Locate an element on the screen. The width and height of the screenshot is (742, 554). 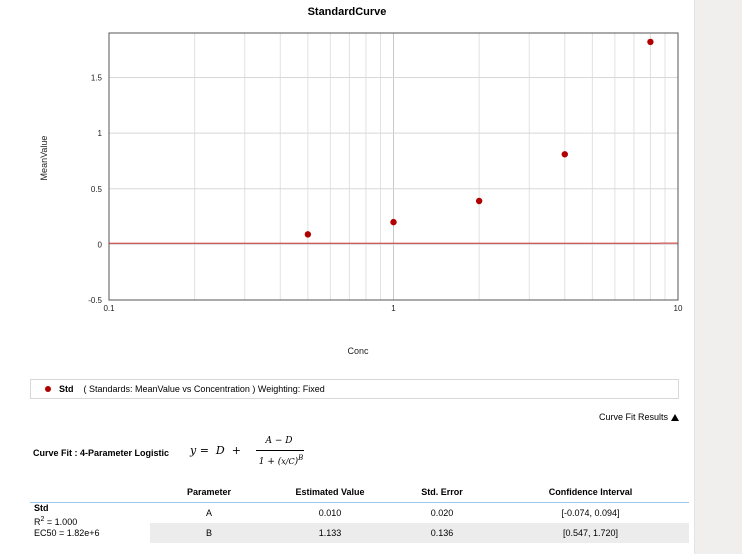
header-confidence-interval: Confidence Interval is located at coordinates (590, 492).